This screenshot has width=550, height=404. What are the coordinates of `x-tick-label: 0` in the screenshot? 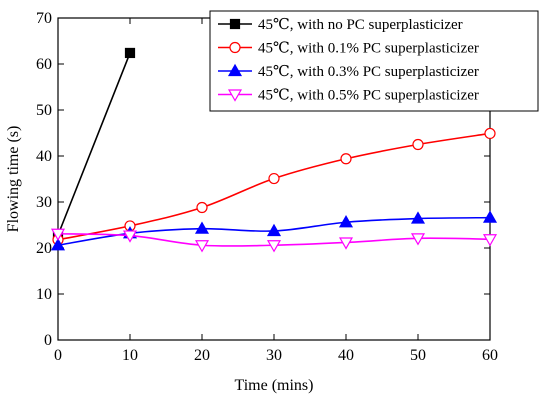 It's located at (58, 355).